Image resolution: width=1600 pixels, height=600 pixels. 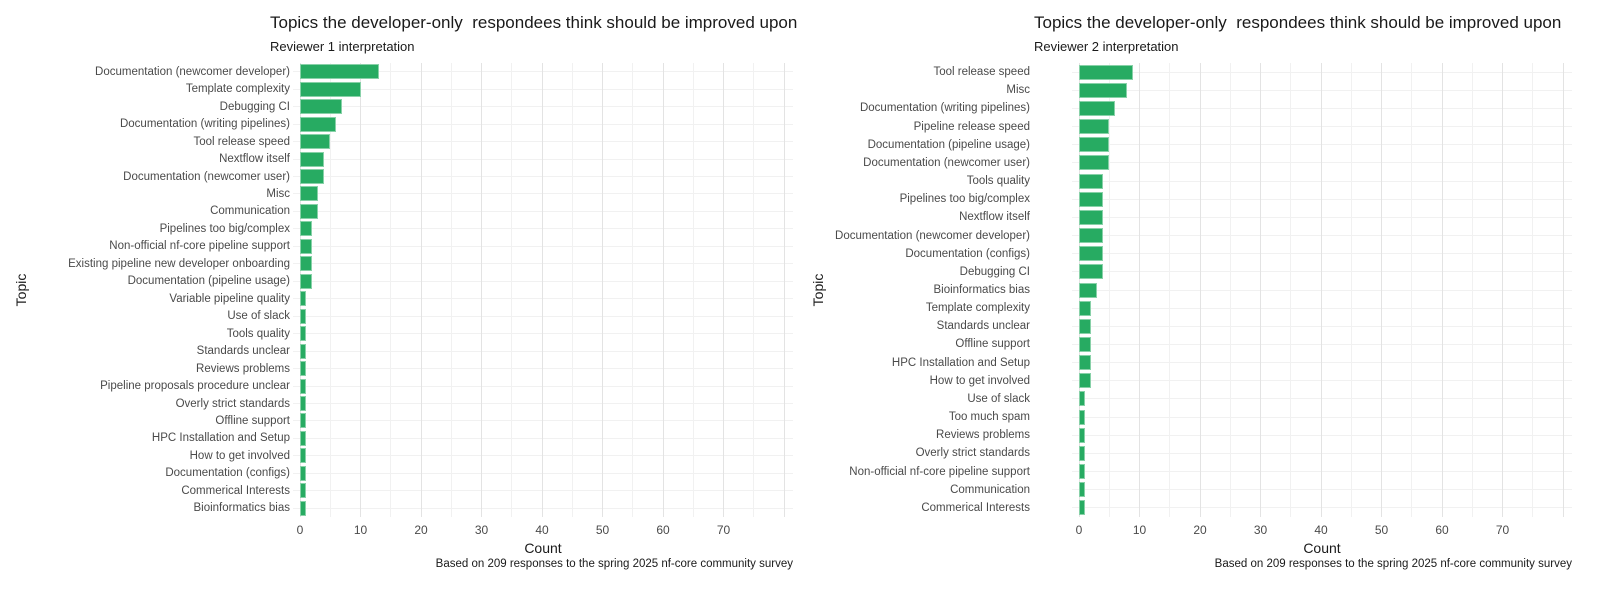 I want to click on category-label: Overly strict standards, so click(x=972, y=453).